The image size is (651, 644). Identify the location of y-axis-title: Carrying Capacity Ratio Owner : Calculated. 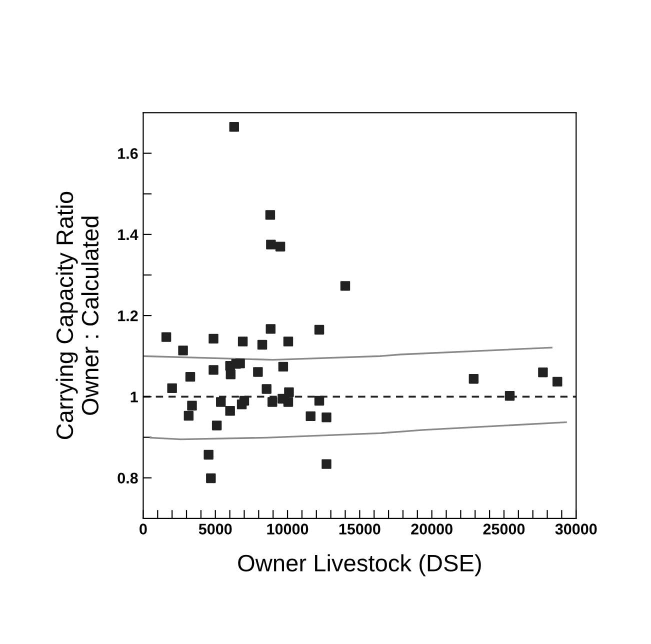
(77, 316).